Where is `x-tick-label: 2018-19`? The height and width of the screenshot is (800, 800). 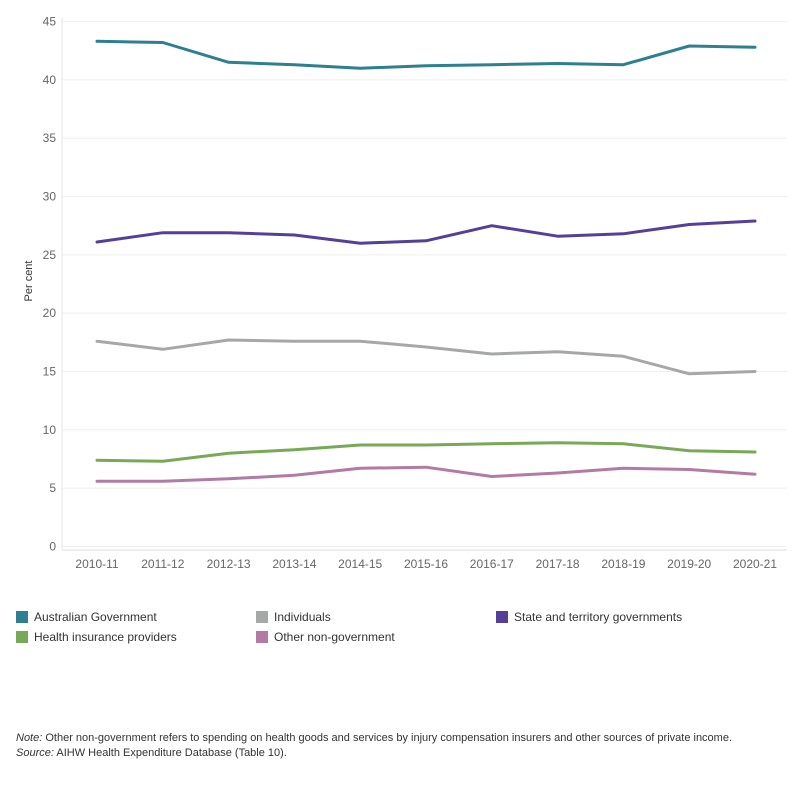
x-tick-label: 2018-19 is located at coordinates (623, 564).